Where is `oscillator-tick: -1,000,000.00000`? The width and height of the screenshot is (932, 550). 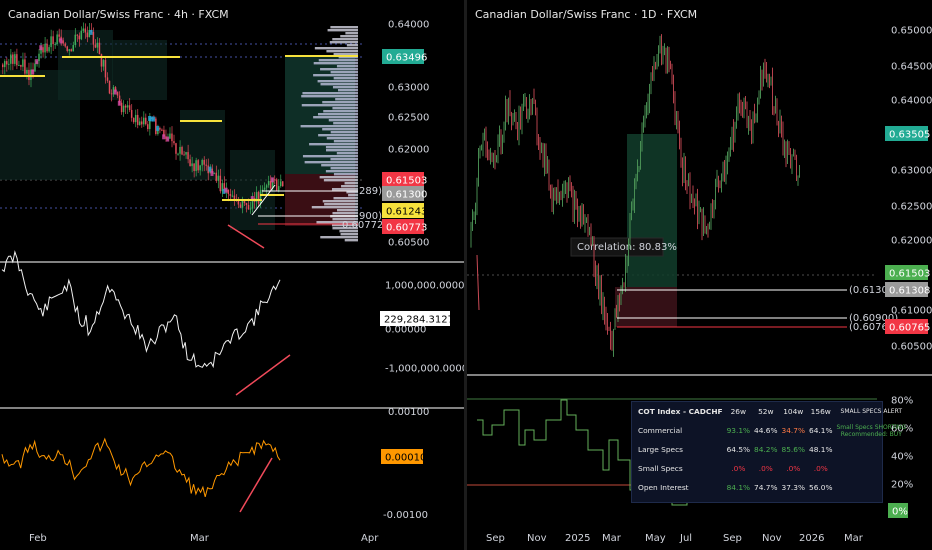 oscillator-tick: -1,000,000.00000 is located at coordinates (424, 369).